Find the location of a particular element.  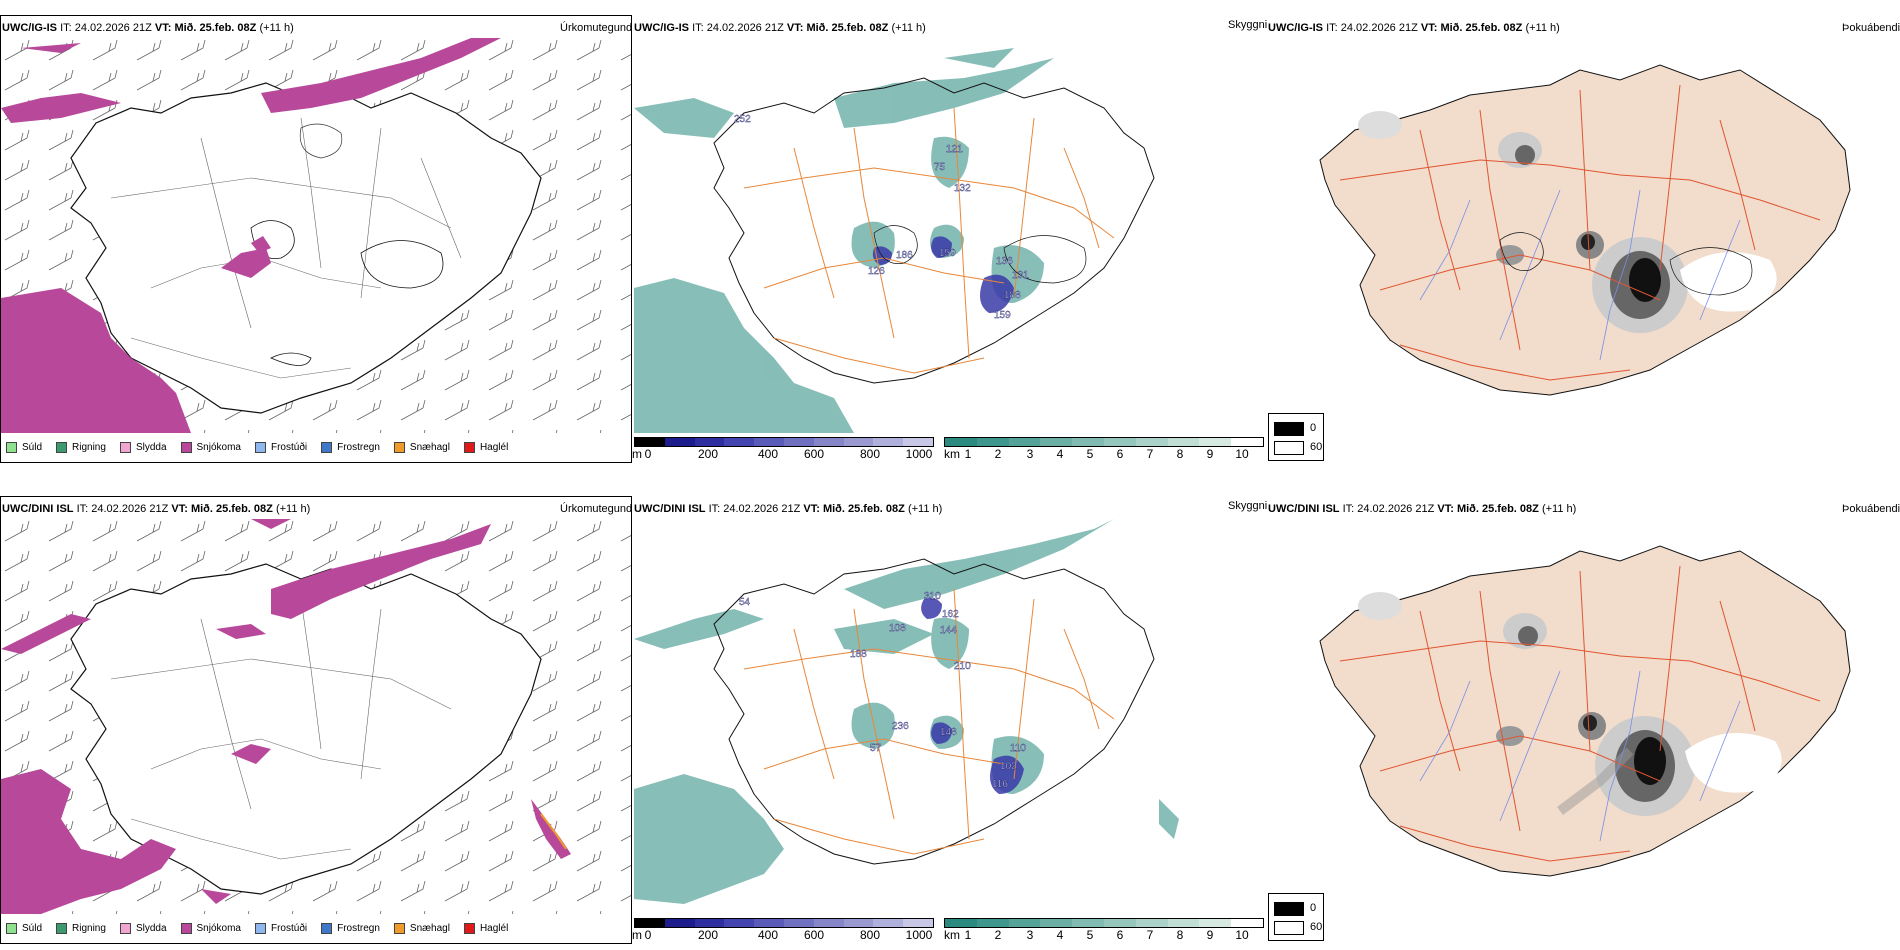

visibility-ticks-2: km 1 2 3 4 5 6 7 8 9 10 is located at coordinates (1096, 935).